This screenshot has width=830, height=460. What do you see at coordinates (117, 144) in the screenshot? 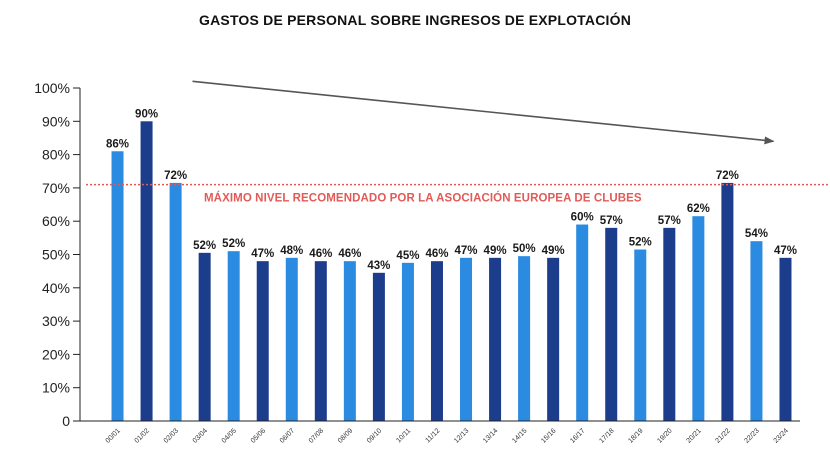
I see `data-label: 86%` at bounding box center [117, 144].